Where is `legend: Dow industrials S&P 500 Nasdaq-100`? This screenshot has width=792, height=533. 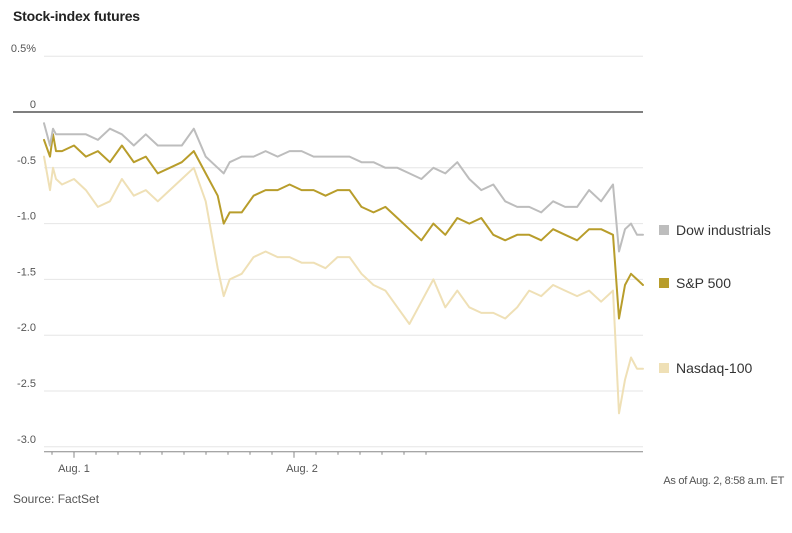 legend: Dow industrials S&P 500 Nasdaq-100 is located at coordinates (715, 299).